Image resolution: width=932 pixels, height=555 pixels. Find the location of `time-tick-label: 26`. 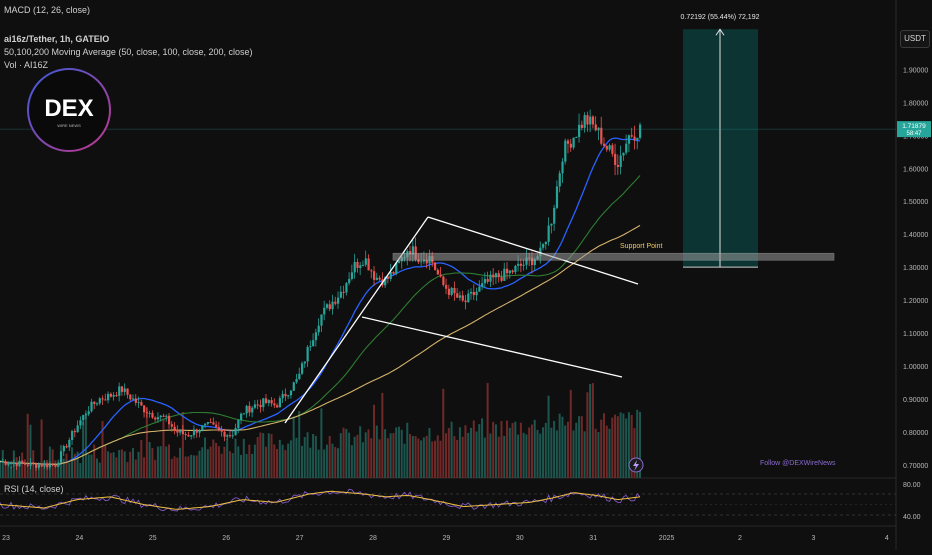

time-tick-label: 26 is located at coordinates (226, 538).